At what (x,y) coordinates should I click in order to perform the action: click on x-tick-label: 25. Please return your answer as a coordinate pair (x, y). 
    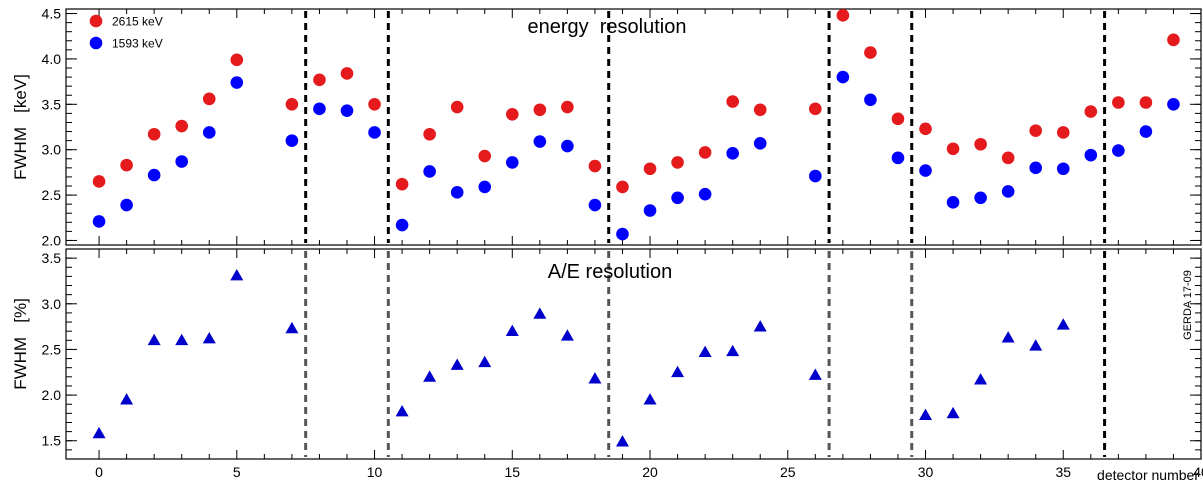
    Looking at the image, I should click on (788, 472).